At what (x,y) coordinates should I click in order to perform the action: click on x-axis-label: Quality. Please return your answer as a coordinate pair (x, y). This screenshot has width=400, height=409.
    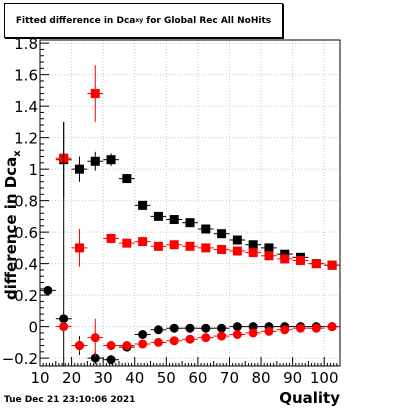
    Looking at the image, I should click on (309, 398).